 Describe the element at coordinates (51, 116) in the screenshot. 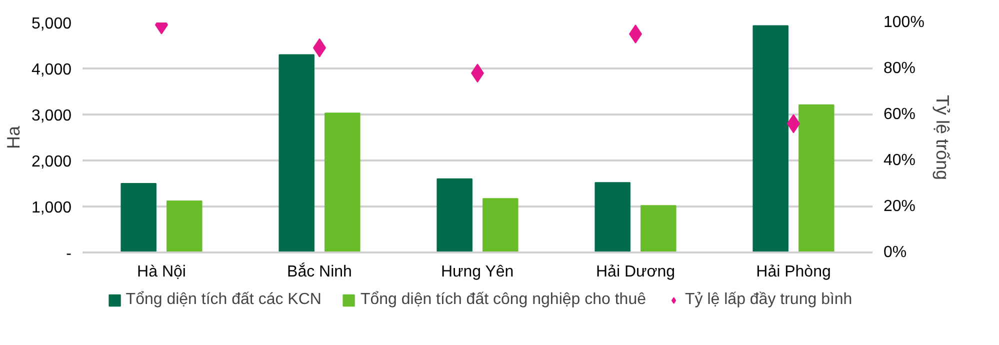

I see `y-tick-label: 3,000` at that location.